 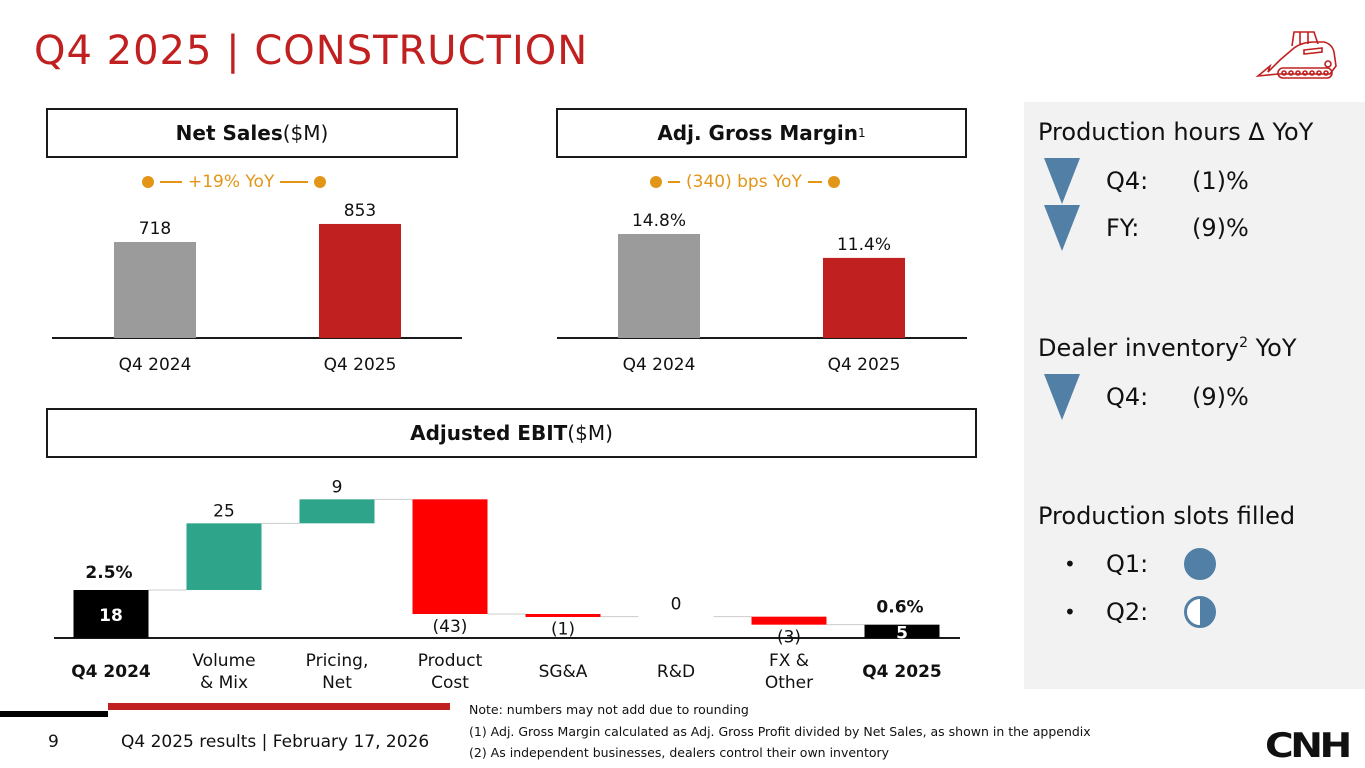 What do you see at coordinates (1146, 228) in the screenshot?
I see `production-hours-row-fy: FY: (9)%` at bounding box center [1146, 228].